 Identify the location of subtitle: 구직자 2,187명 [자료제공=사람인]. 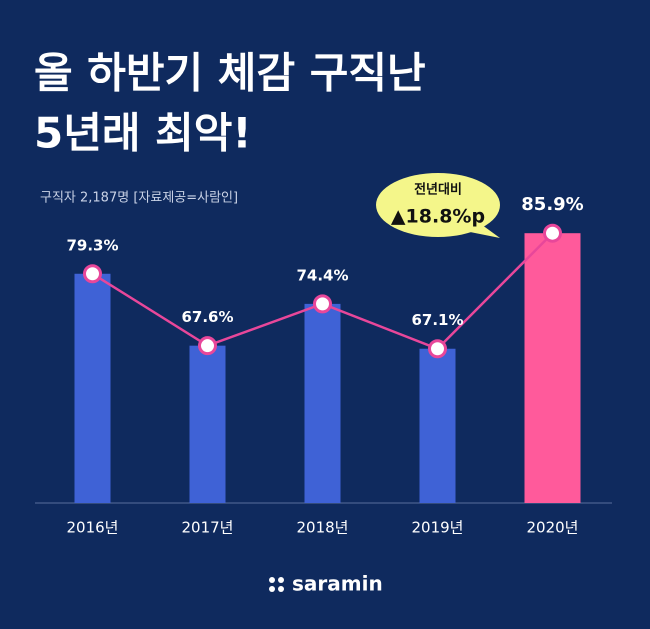
(139, 198).